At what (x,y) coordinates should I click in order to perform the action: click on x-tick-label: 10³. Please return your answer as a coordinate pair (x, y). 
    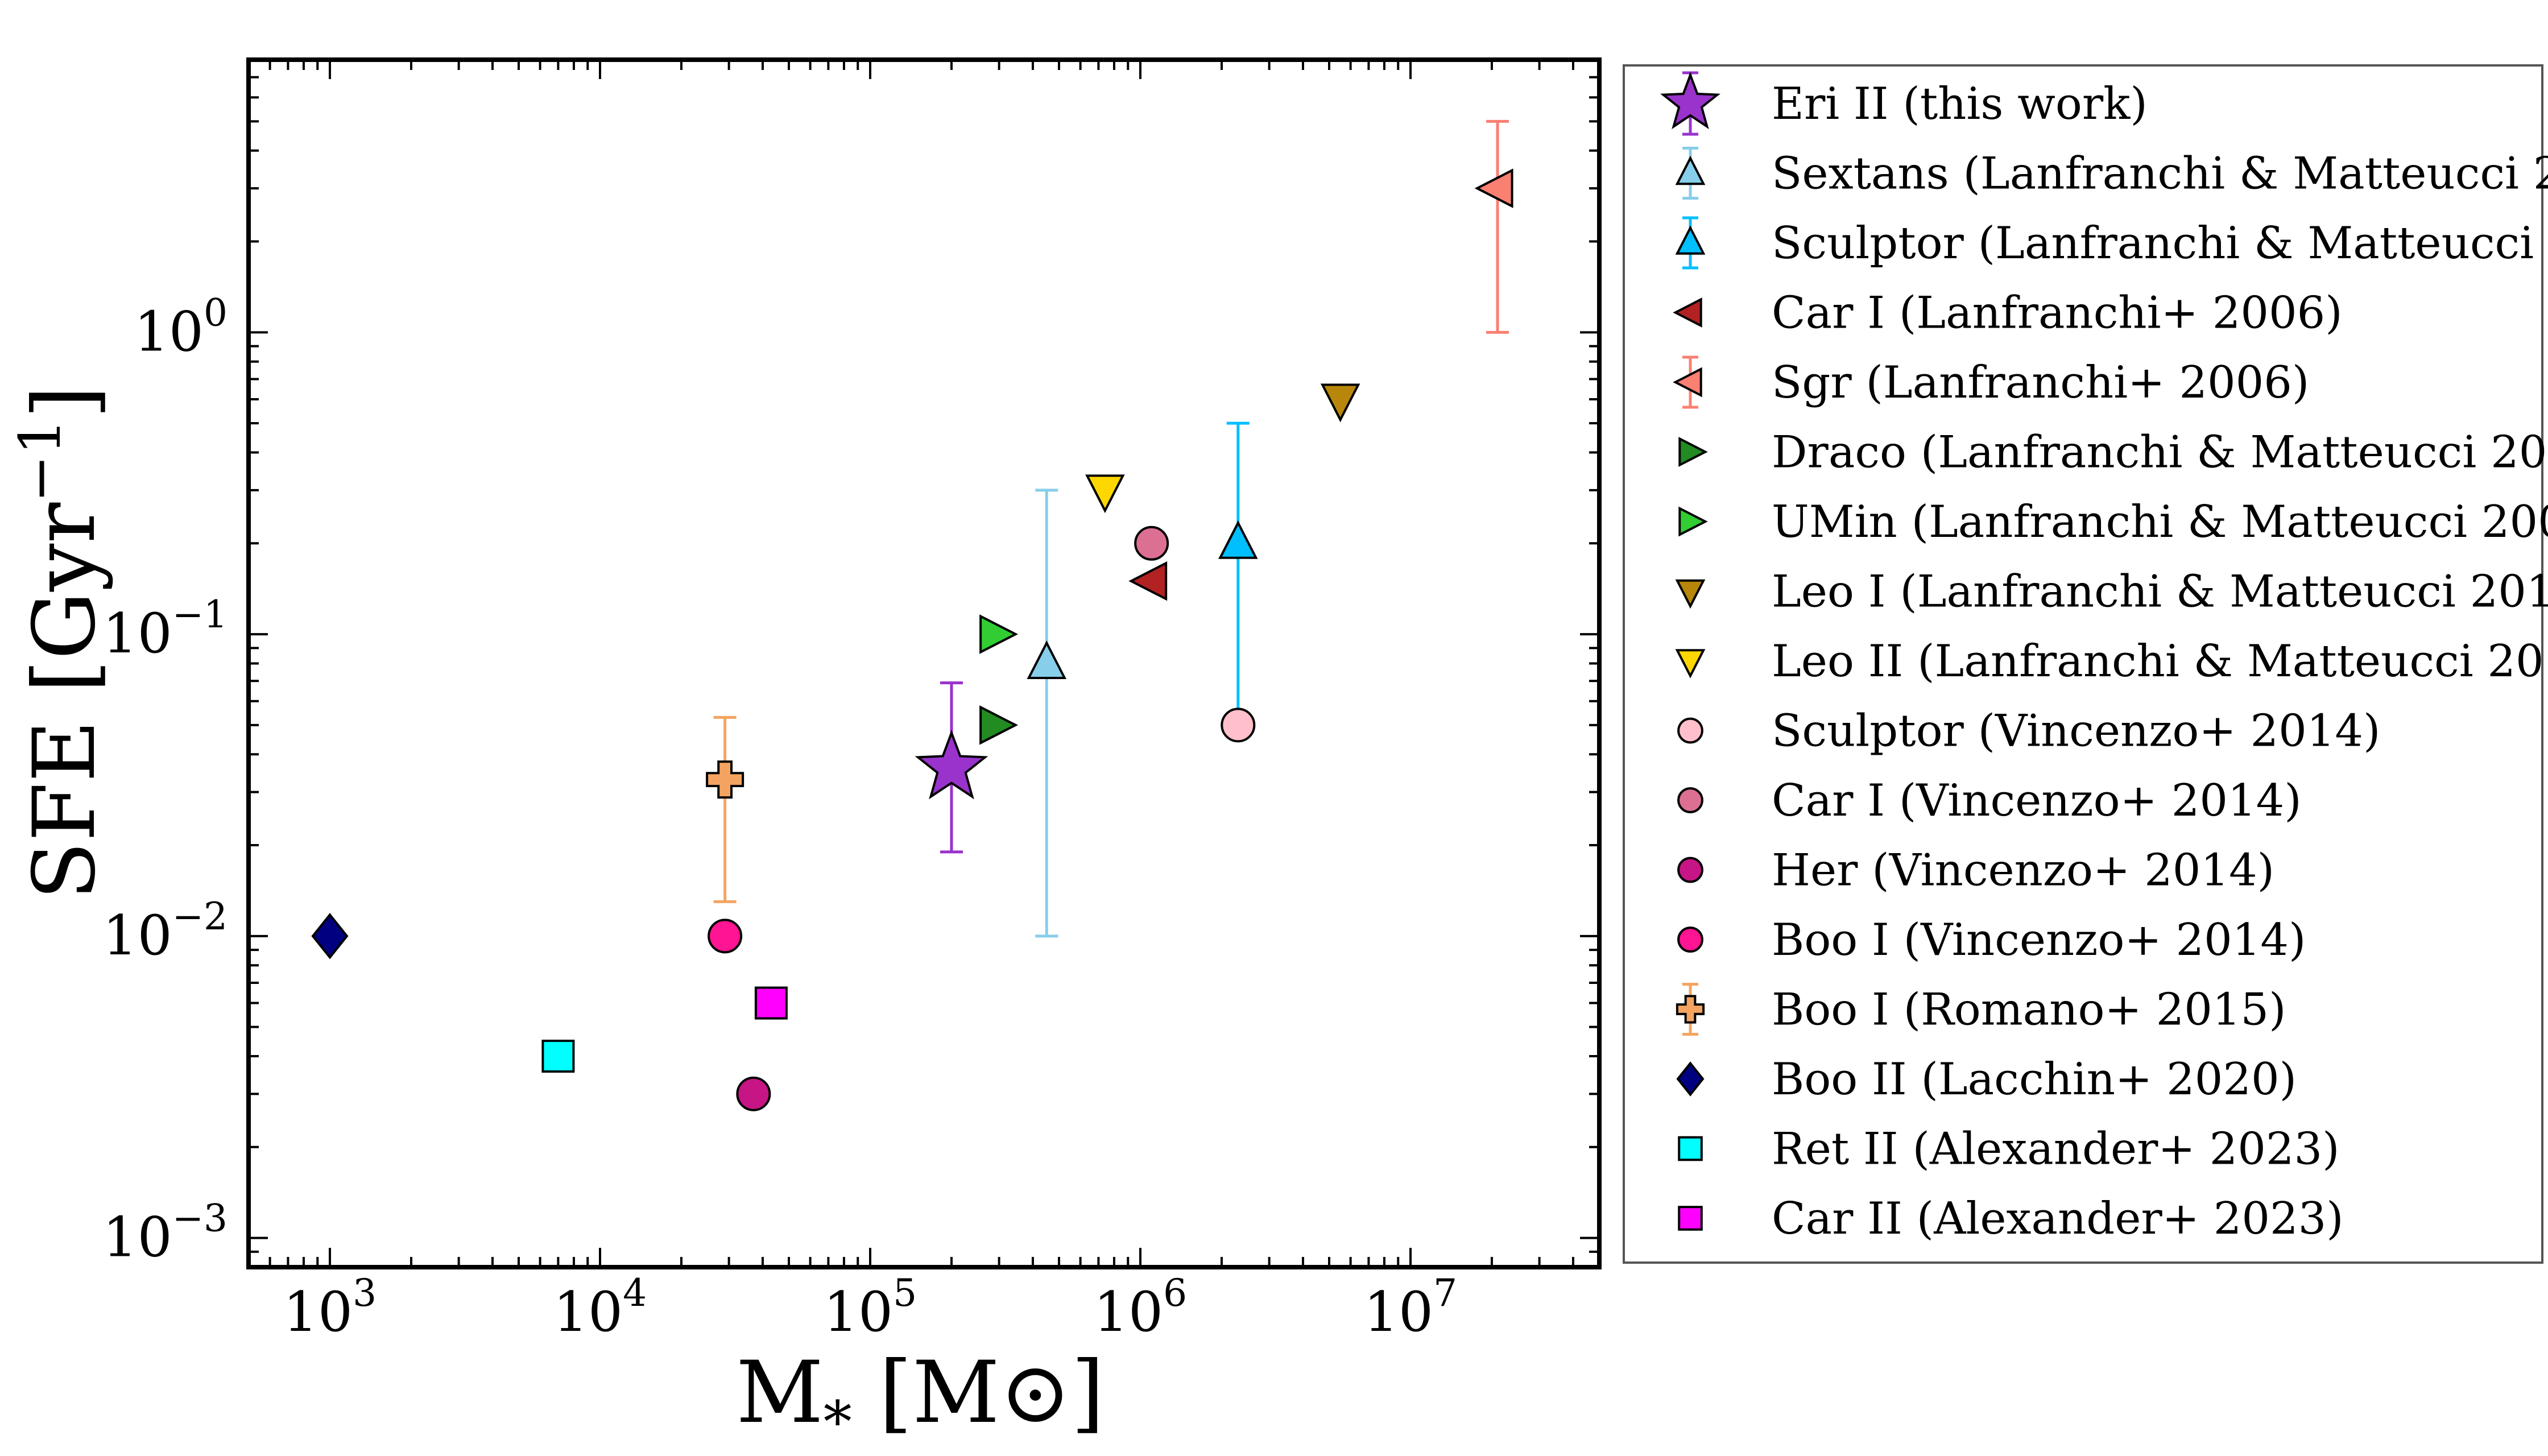
    Looking at the image, I should click on (330, 1307).